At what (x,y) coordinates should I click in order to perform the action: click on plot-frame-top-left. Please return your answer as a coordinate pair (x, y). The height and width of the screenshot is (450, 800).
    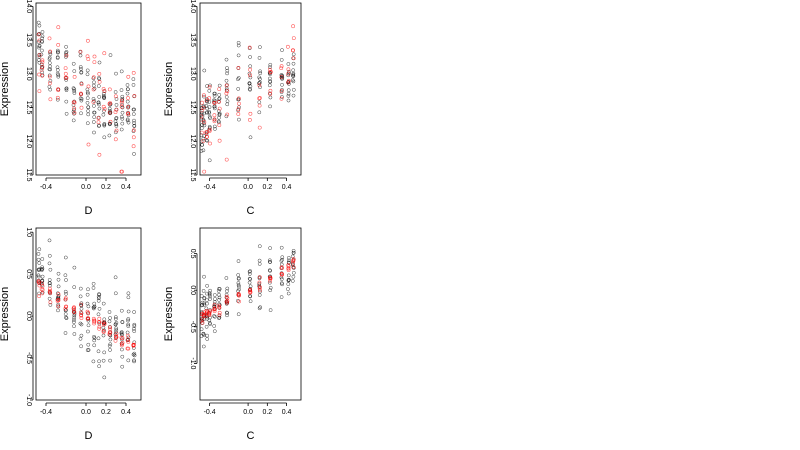
    Looking at the image, I should click on (88, 89).